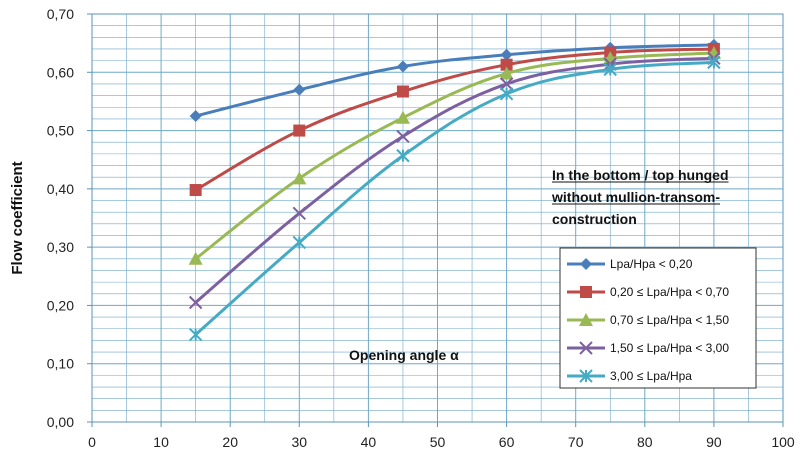 The height and width of the screenshot is (456, 803). What do you see at coordinates (60, 72) in the screenshot?
I see `y-tick-label: 0,60` at bounding box center [60, 72].